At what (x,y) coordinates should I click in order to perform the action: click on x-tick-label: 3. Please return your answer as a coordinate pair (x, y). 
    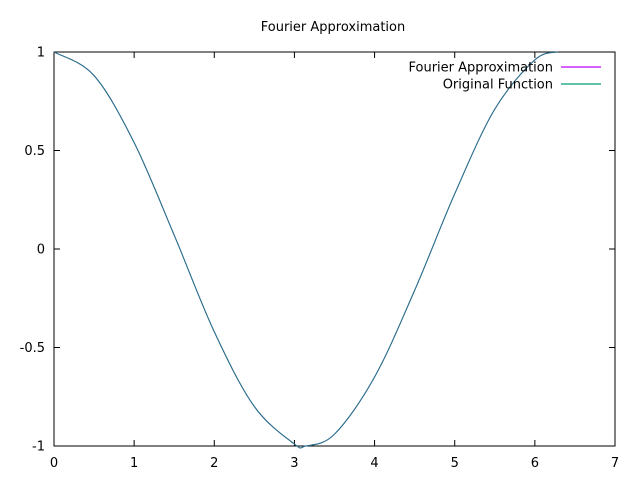
    Looking at the image, I should click on (294, 463).